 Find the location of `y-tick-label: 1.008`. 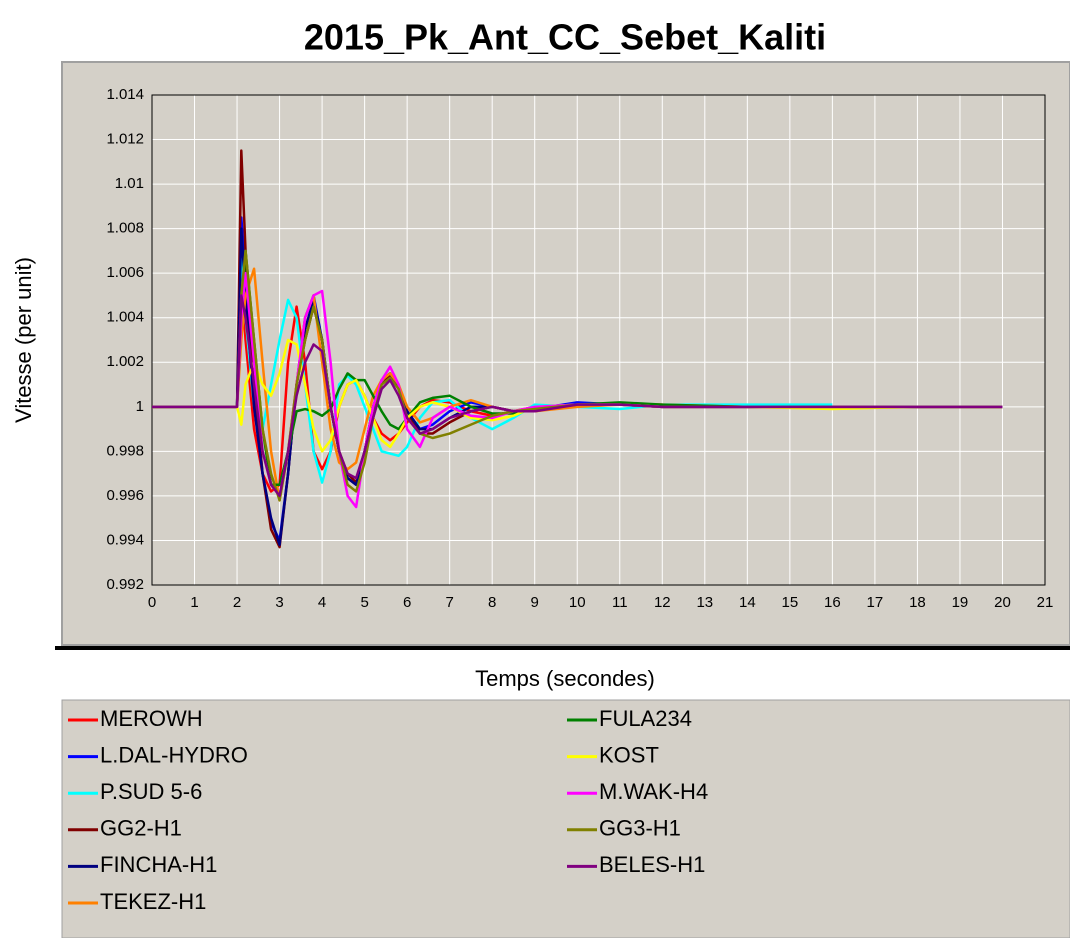

y-tick-label: 1.008 is located at coordinates (125, 228).